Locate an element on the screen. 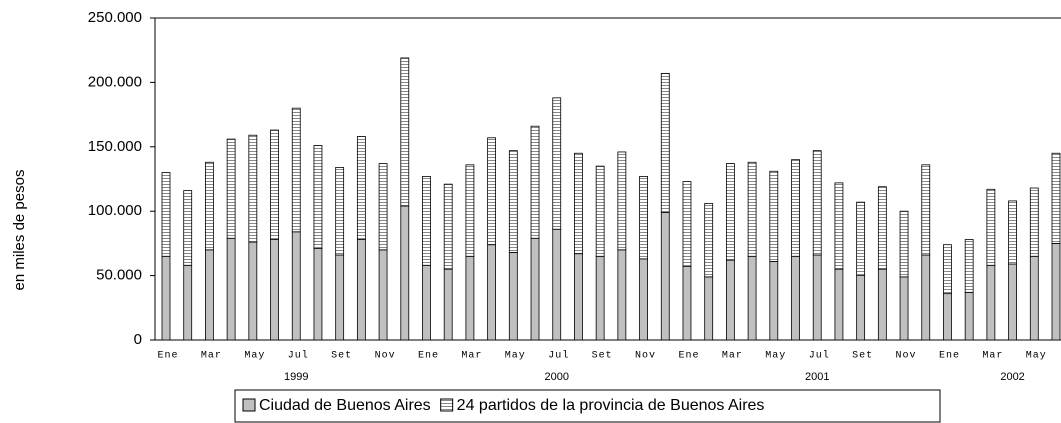  y-tick-label: 250.000 is located at coordinates (115, 17).